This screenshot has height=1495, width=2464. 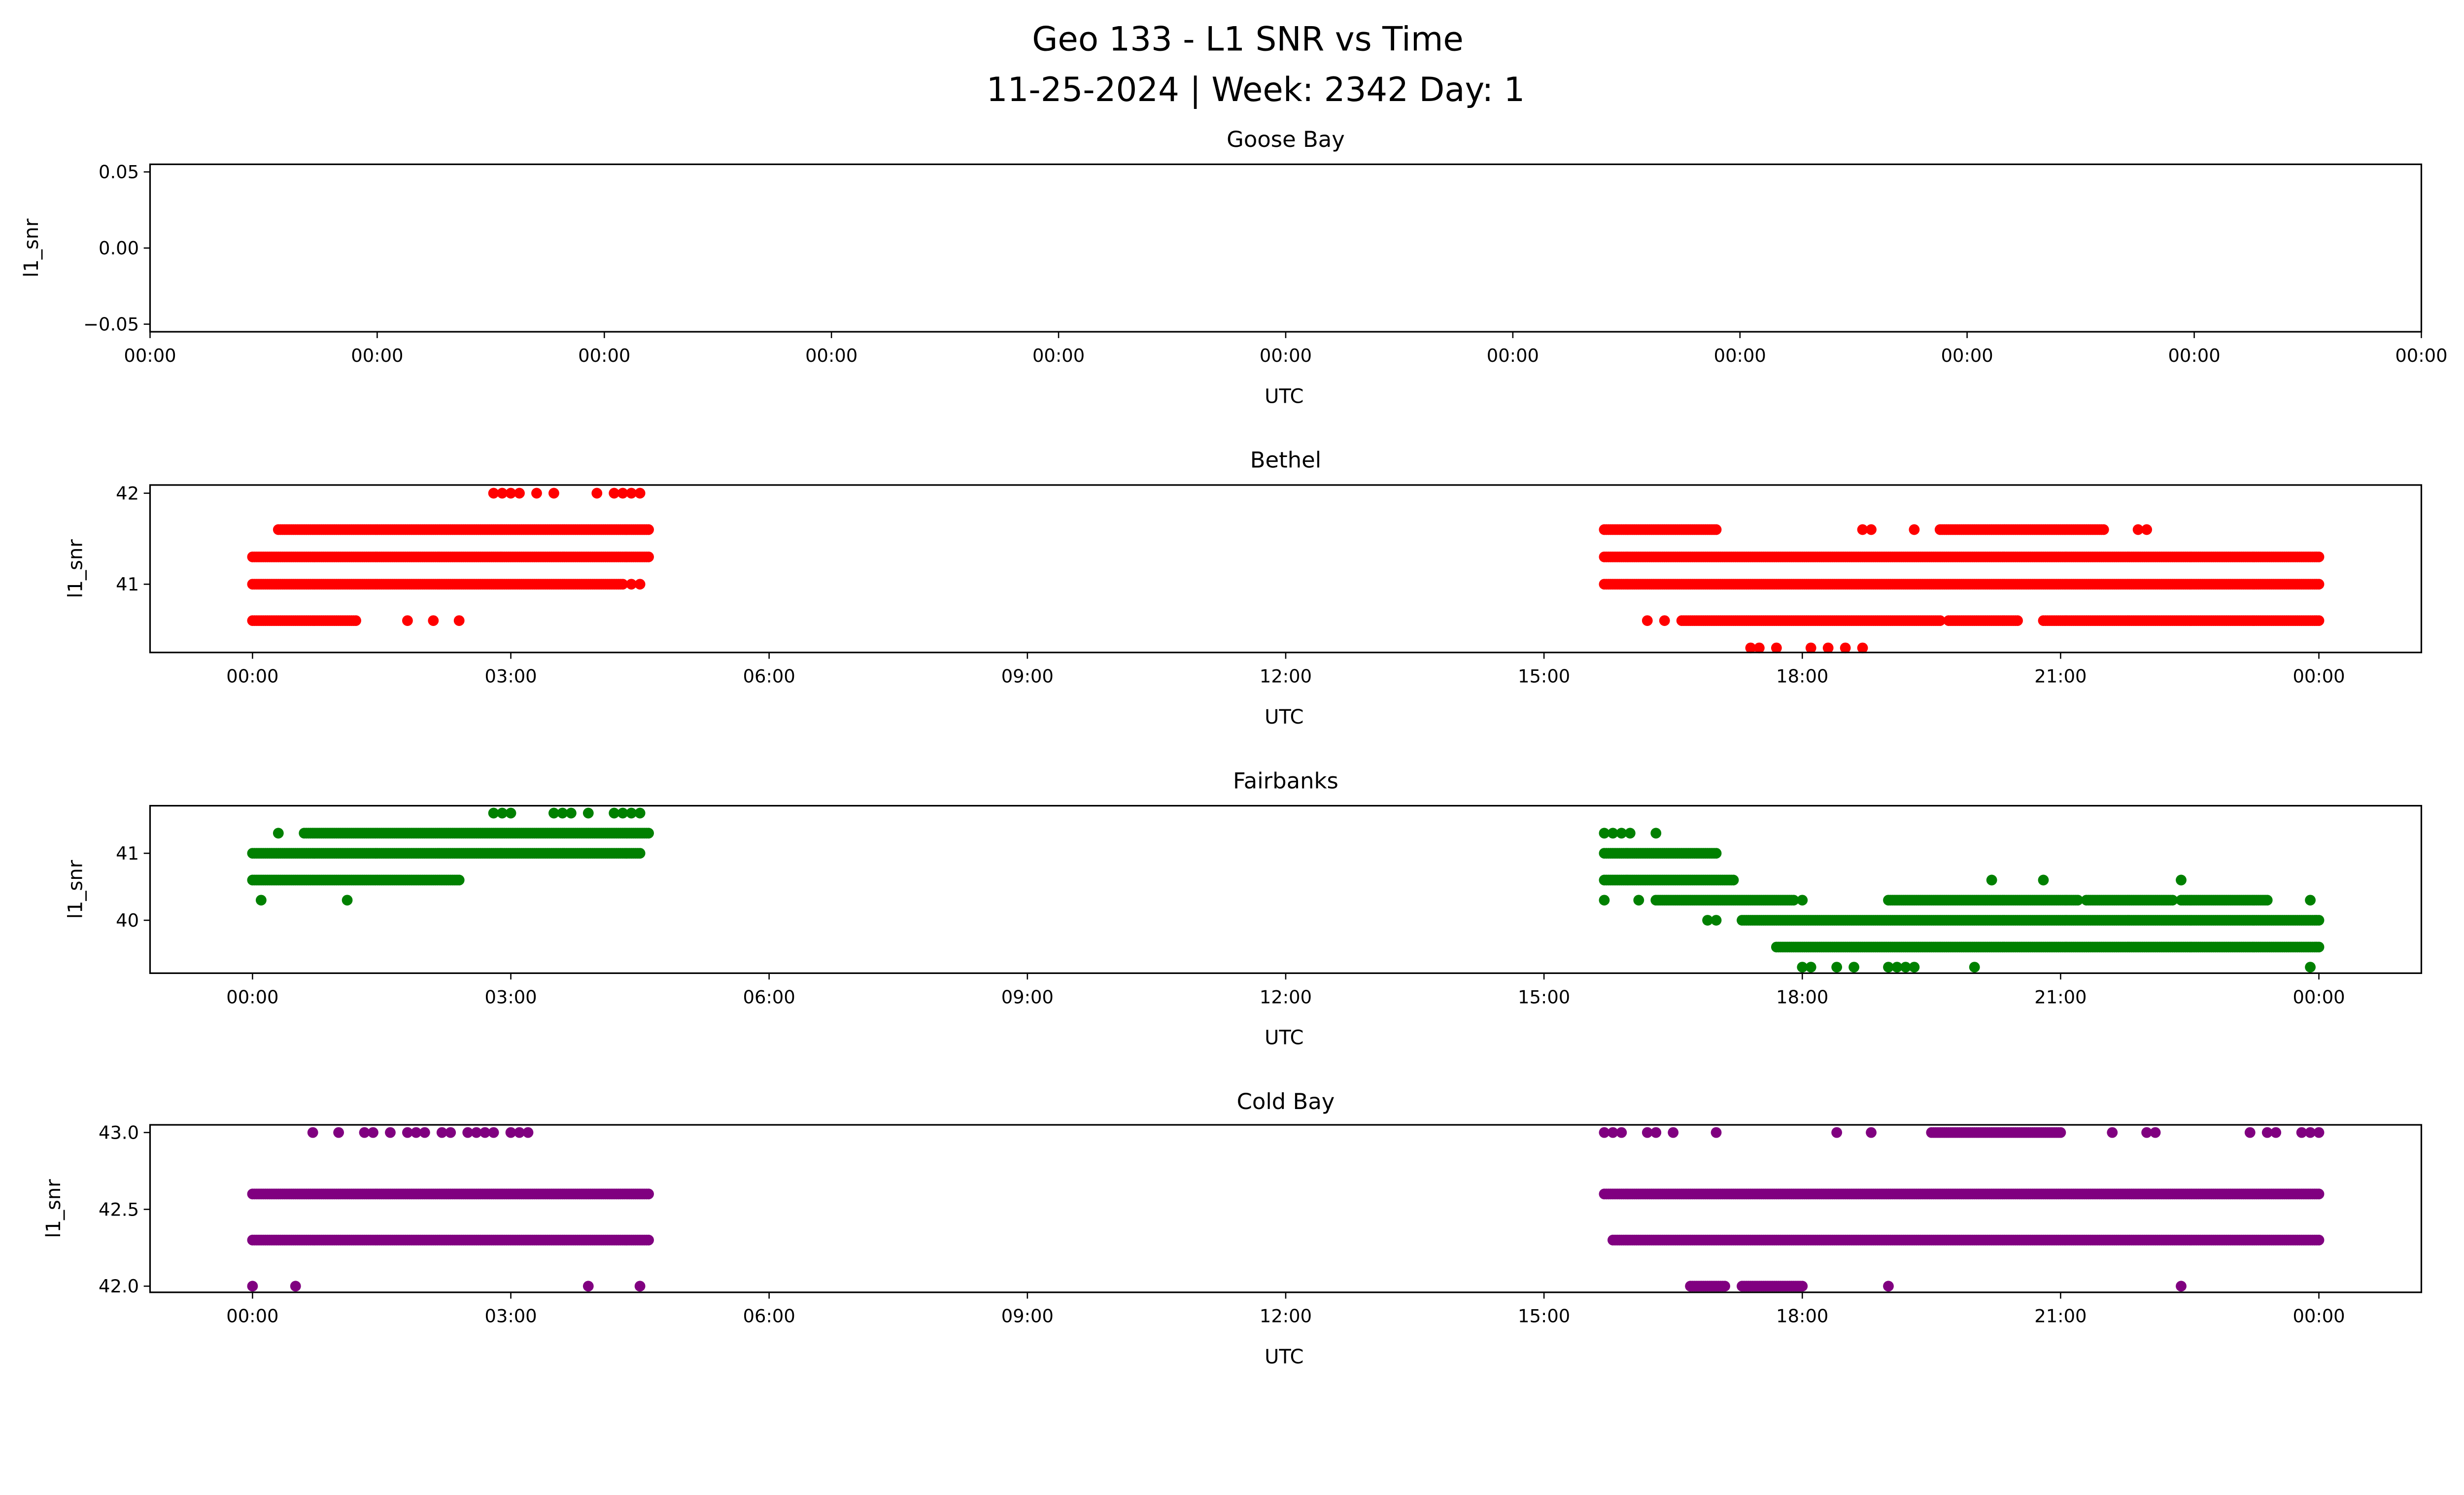 I want to click on y-tick-label: 0.00, so click(x=119, y=248).